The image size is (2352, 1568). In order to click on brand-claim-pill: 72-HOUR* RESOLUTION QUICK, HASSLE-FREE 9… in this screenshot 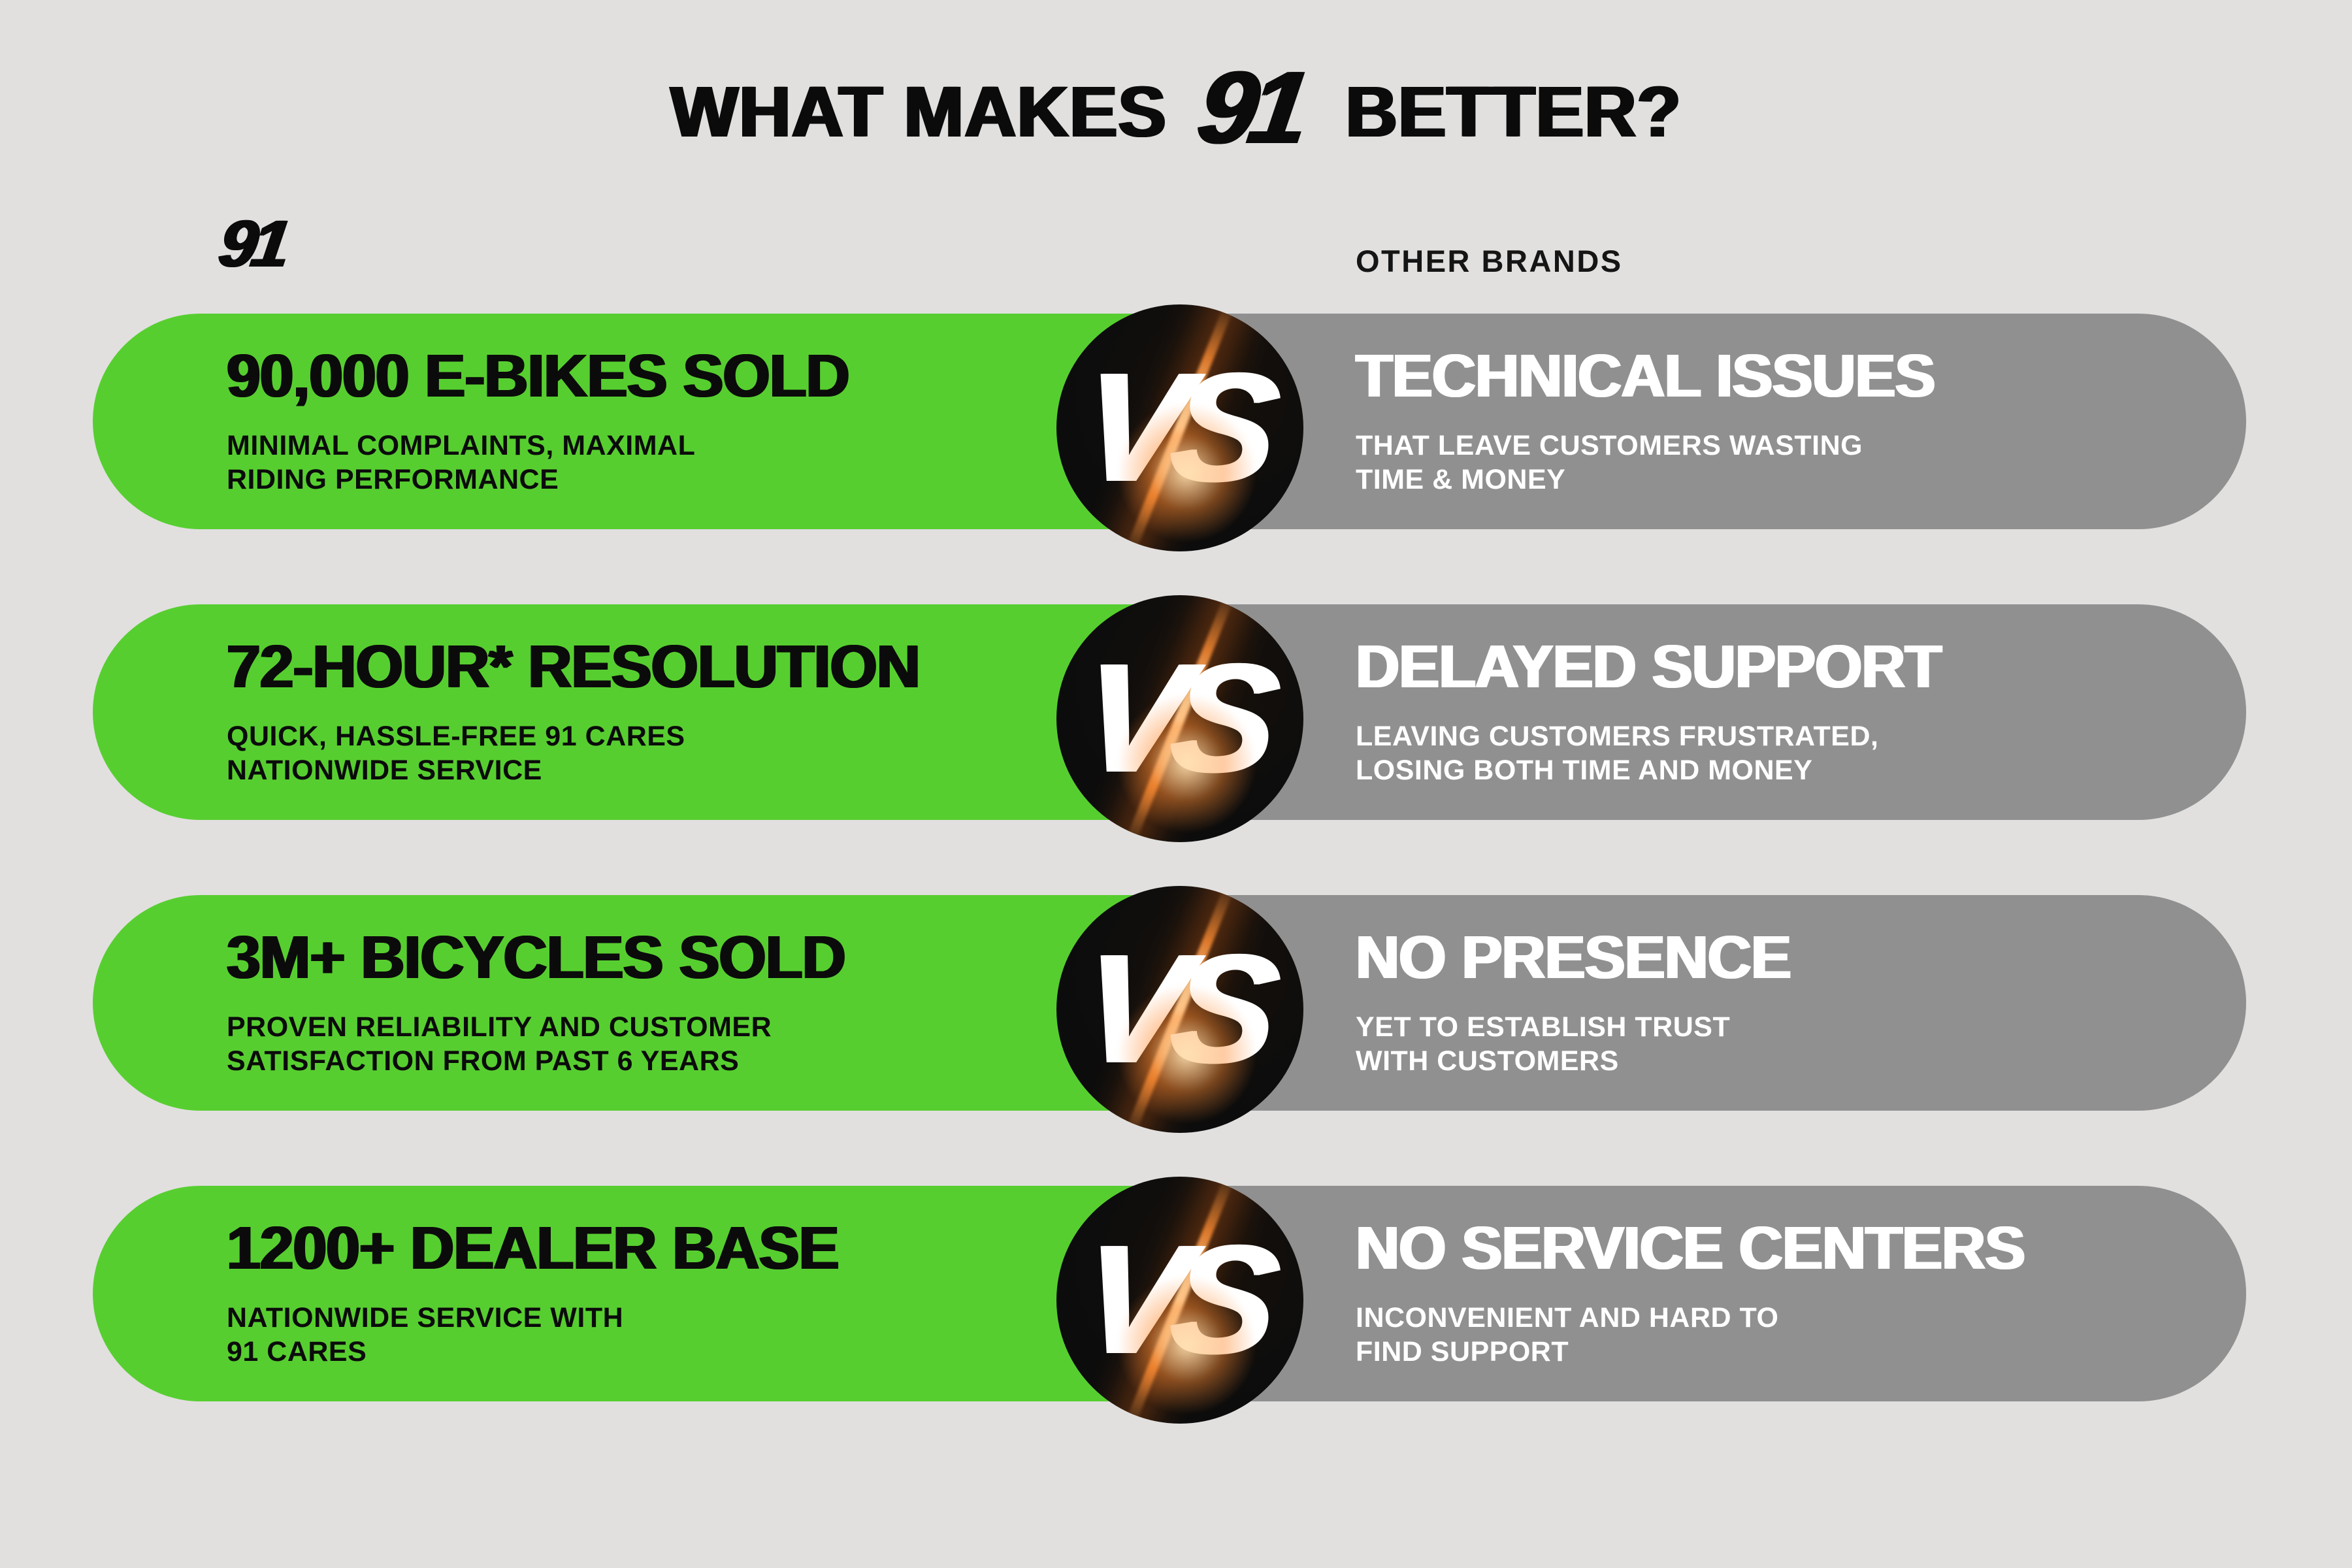, I will do `click(640, 712)`.